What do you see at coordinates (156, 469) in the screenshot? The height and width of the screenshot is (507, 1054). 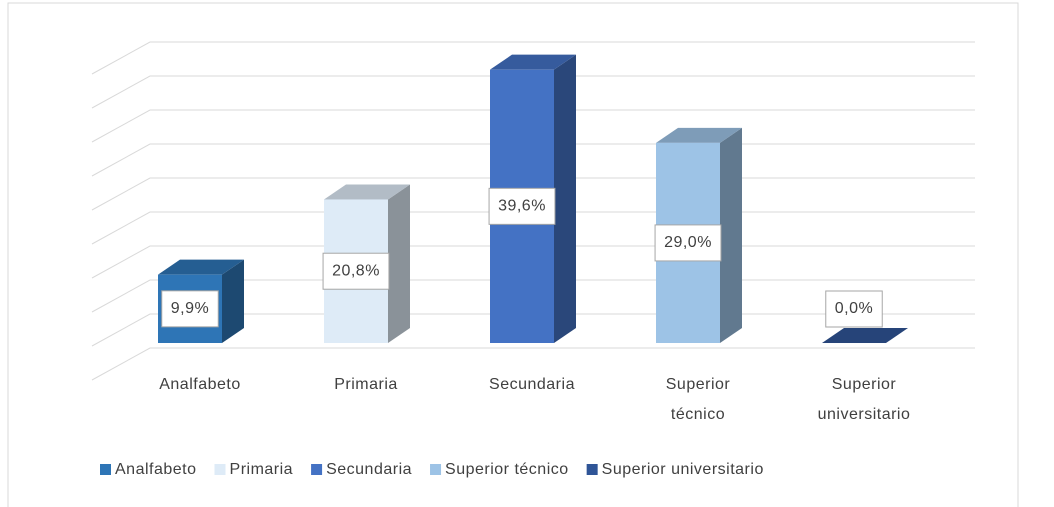 I see `legend-label: Analfabeto` at bounding box center [156, 469].